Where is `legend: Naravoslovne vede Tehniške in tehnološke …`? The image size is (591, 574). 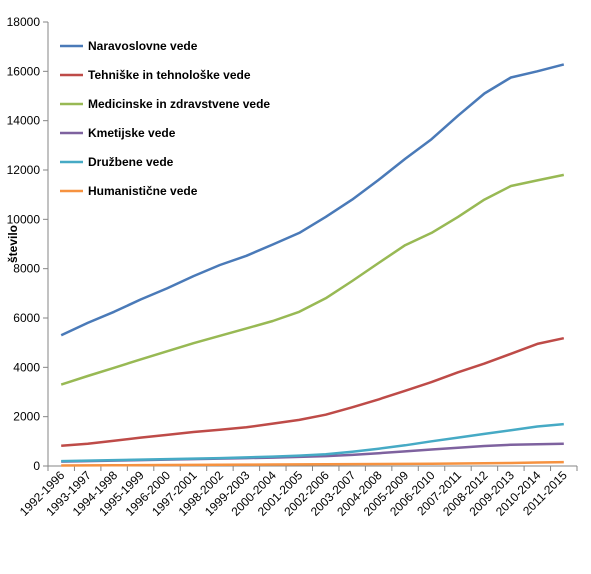 legend: Naravoslovne vede Tehniške in tehnološke … is located at coordinates (165, 118).